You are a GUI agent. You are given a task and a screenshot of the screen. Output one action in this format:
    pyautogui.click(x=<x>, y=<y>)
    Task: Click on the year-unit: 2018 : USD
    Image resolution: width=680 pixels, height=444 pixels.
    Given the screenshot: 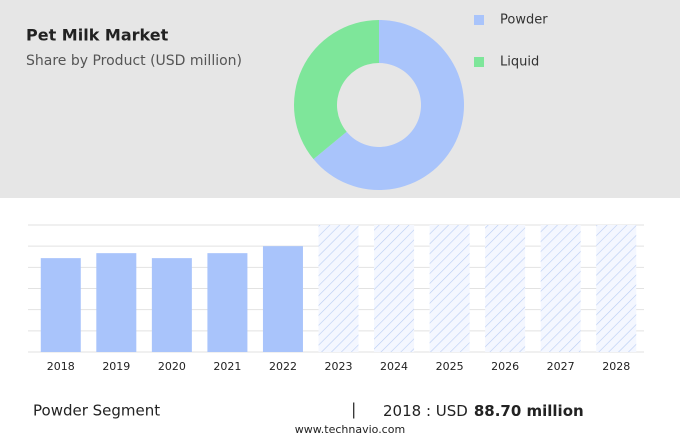 What is the action you would take?
    pyautogui.click(x=425, y=411)
    